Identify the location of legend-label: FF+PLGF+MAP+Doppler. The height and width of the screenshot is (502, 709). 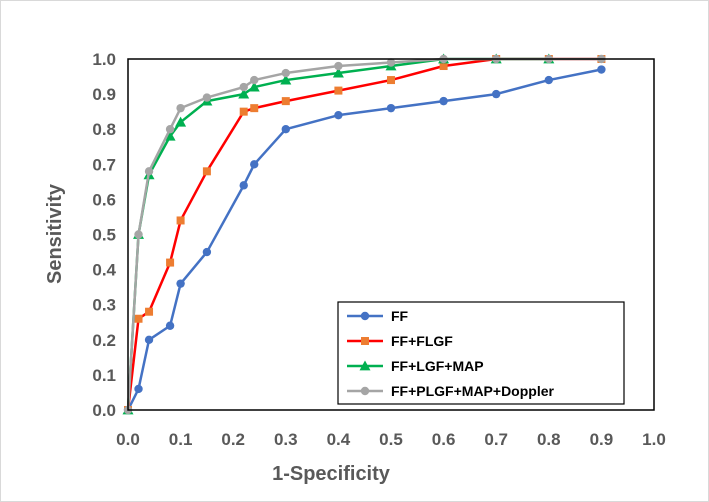
(473, 391).